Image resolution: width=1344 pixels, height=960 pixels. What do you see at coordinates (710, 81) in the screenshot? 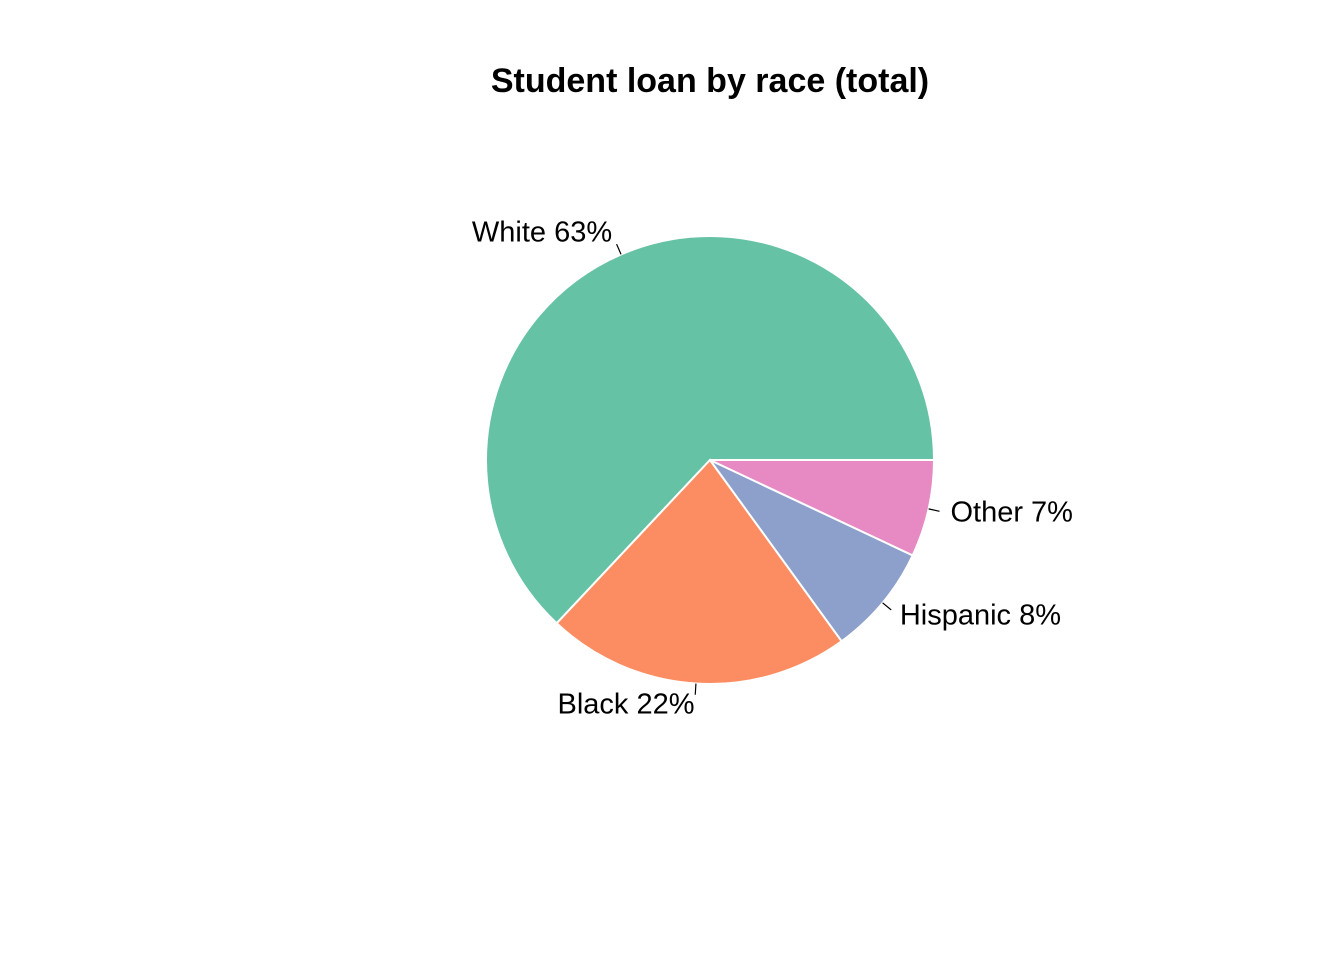
I see `chart-title: Student loan by race (total)` at bounding box center [710, 81].